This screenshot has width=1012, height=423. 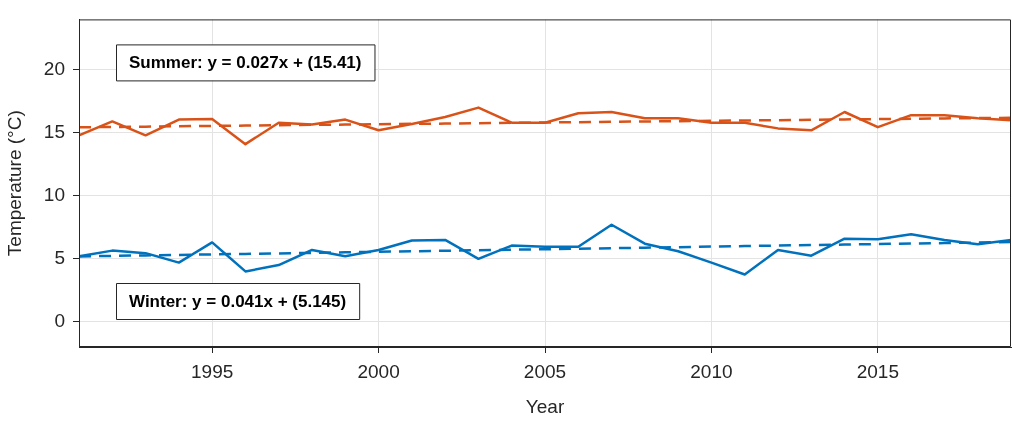 I want to click on x-tick-label: 2010, so click(x=711, y=371).